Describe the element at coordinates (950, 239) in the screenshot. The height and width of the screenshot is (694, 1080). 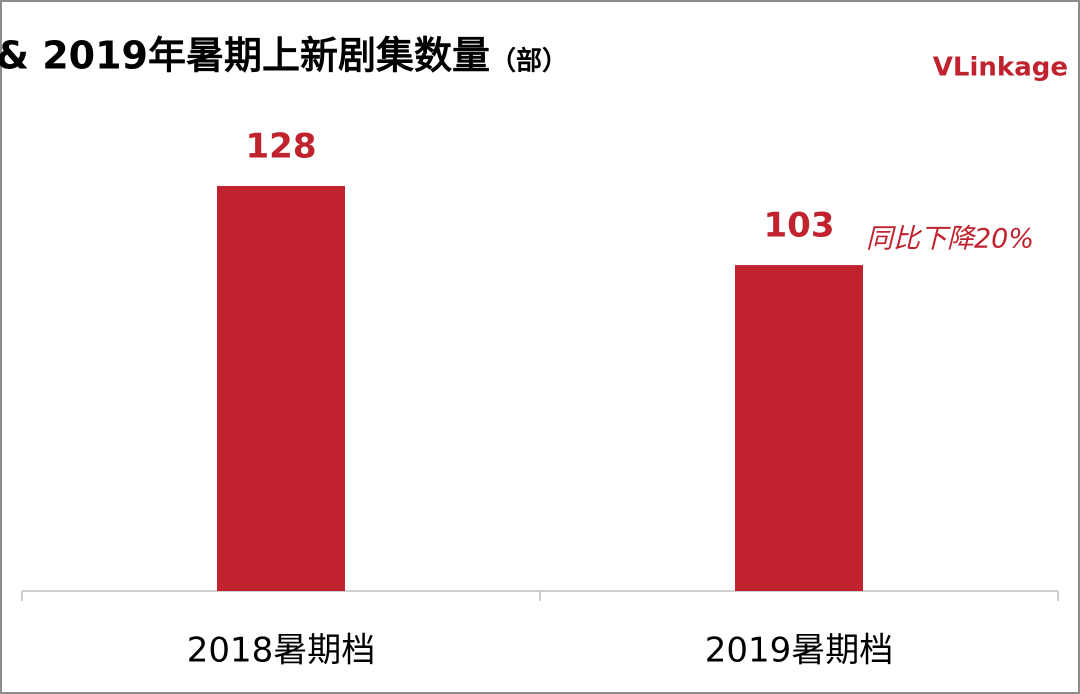
I see `annotation: 同比下降20%` at that location.